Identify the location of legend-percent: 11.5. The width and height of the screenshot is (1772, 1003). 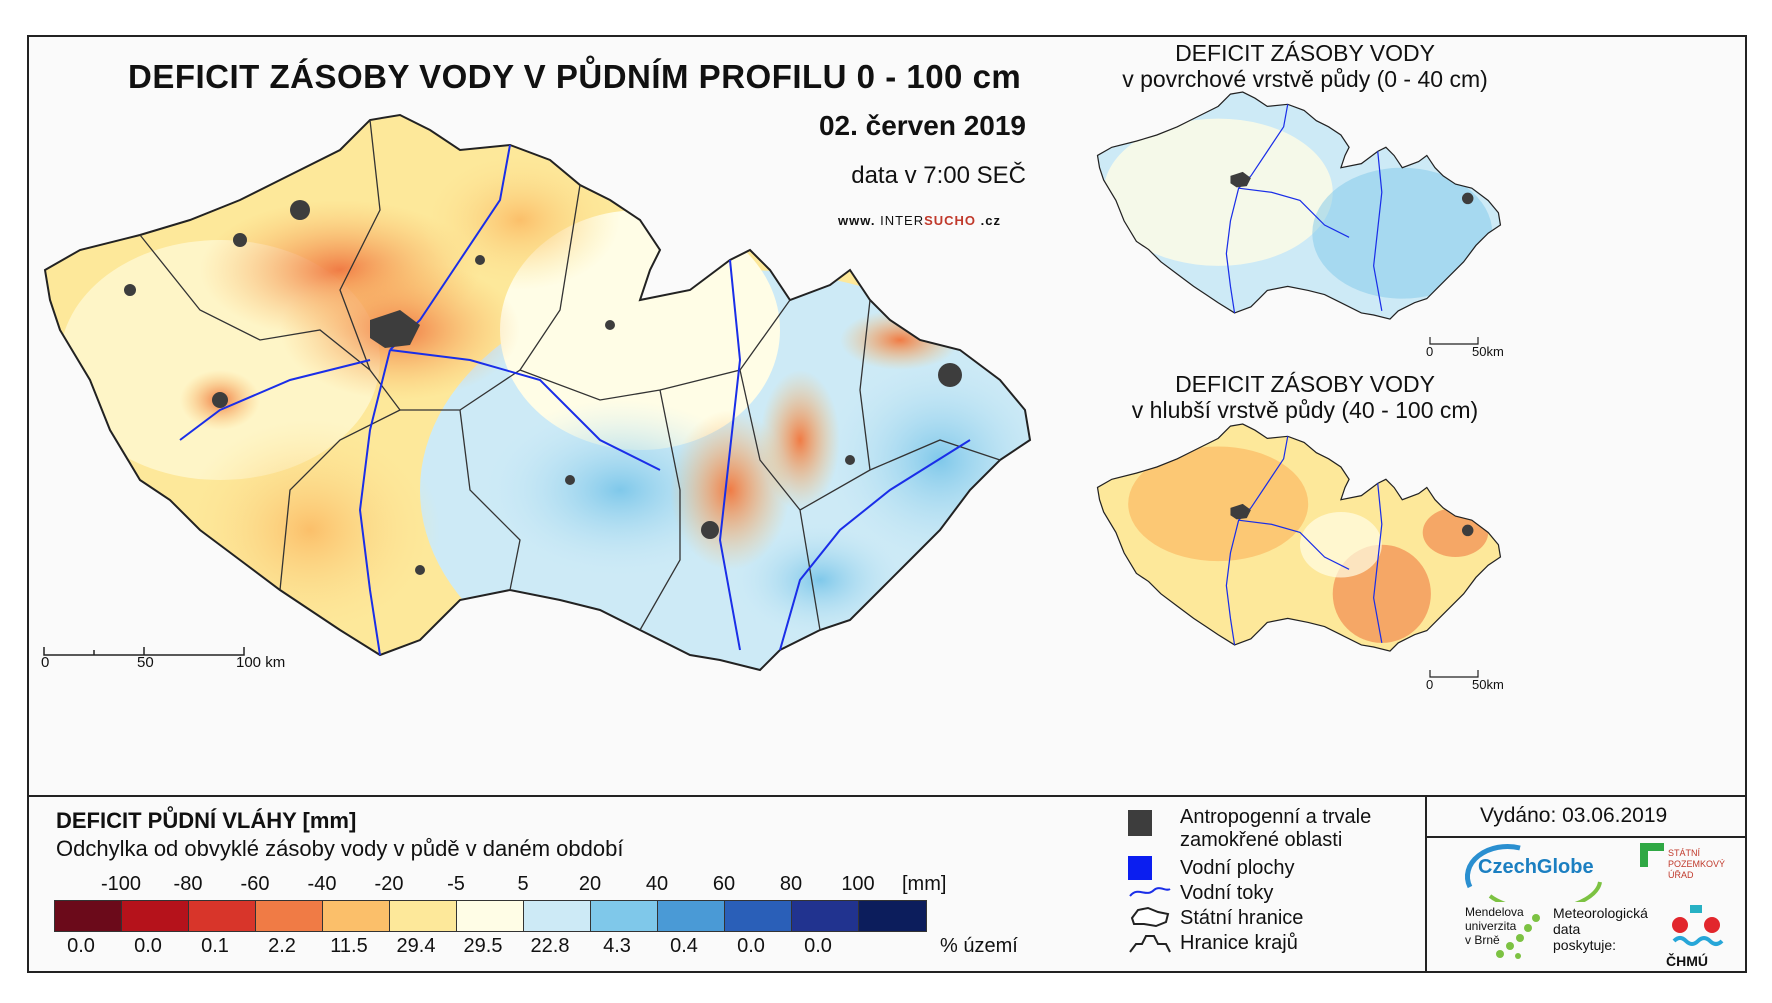
(349, 946).